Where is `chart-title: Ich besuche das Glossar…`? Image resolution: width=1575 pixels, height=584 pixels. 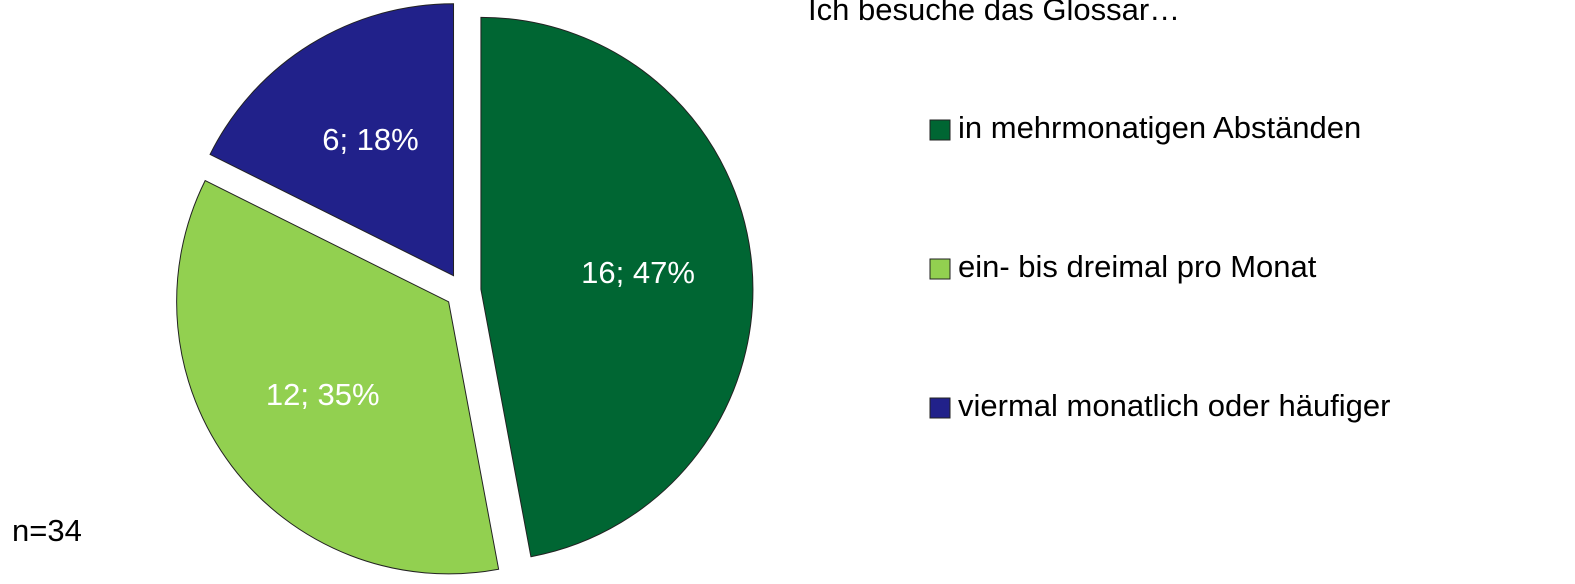 chart-title: Ich besuche das Glossar… is located at coordinates (994, 13).